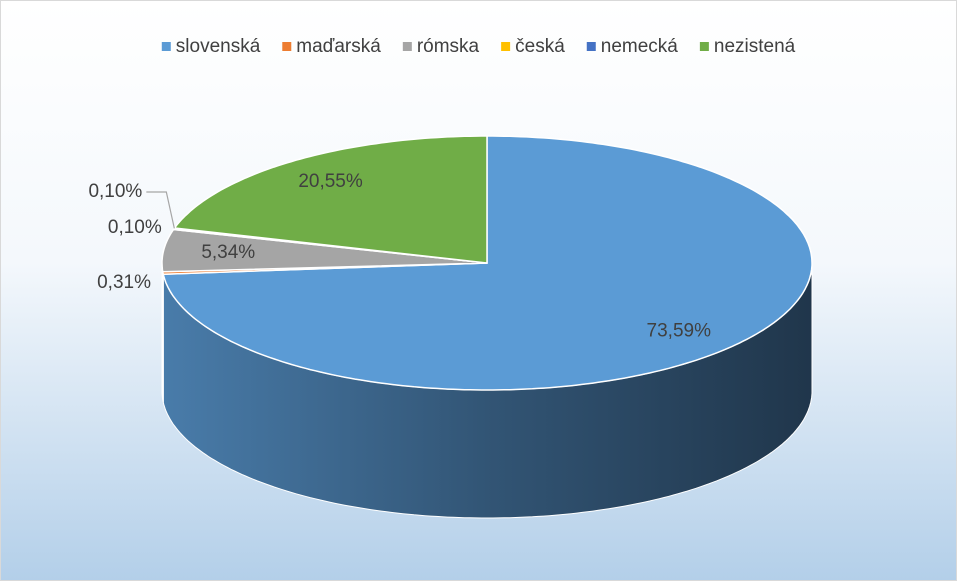 The width and height of the screenshot is (957, 586). I want to click on legend-label: nemecká, so click(640, 46).